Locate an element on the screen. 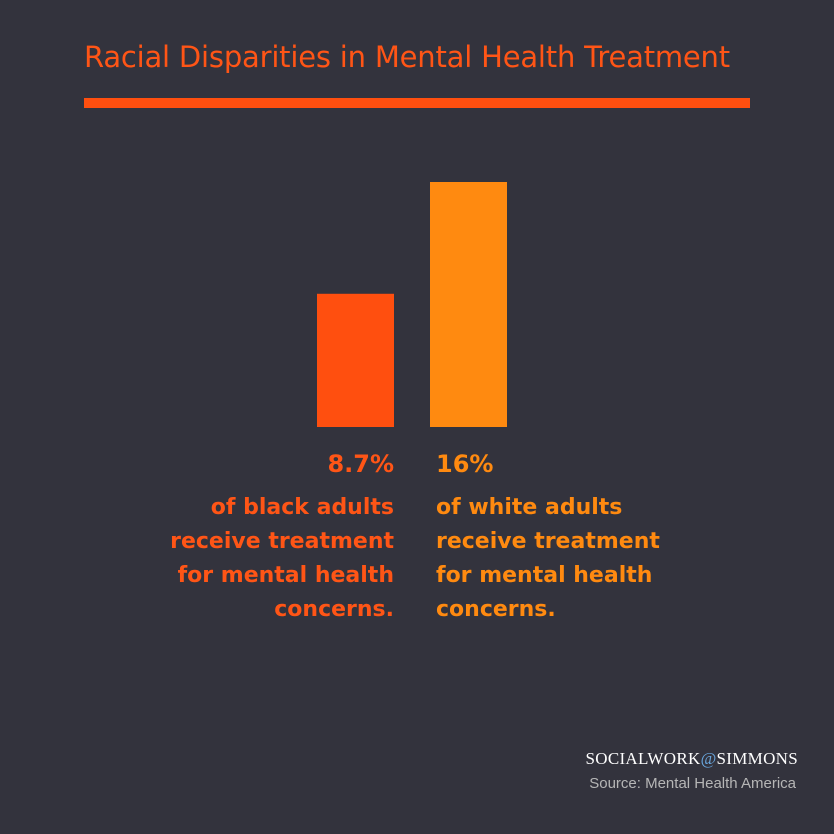 Image resolution: width=834 pixels, height=834 pixels. white-adults-desc-line: receive treatment is located at coordinates (548, 541).